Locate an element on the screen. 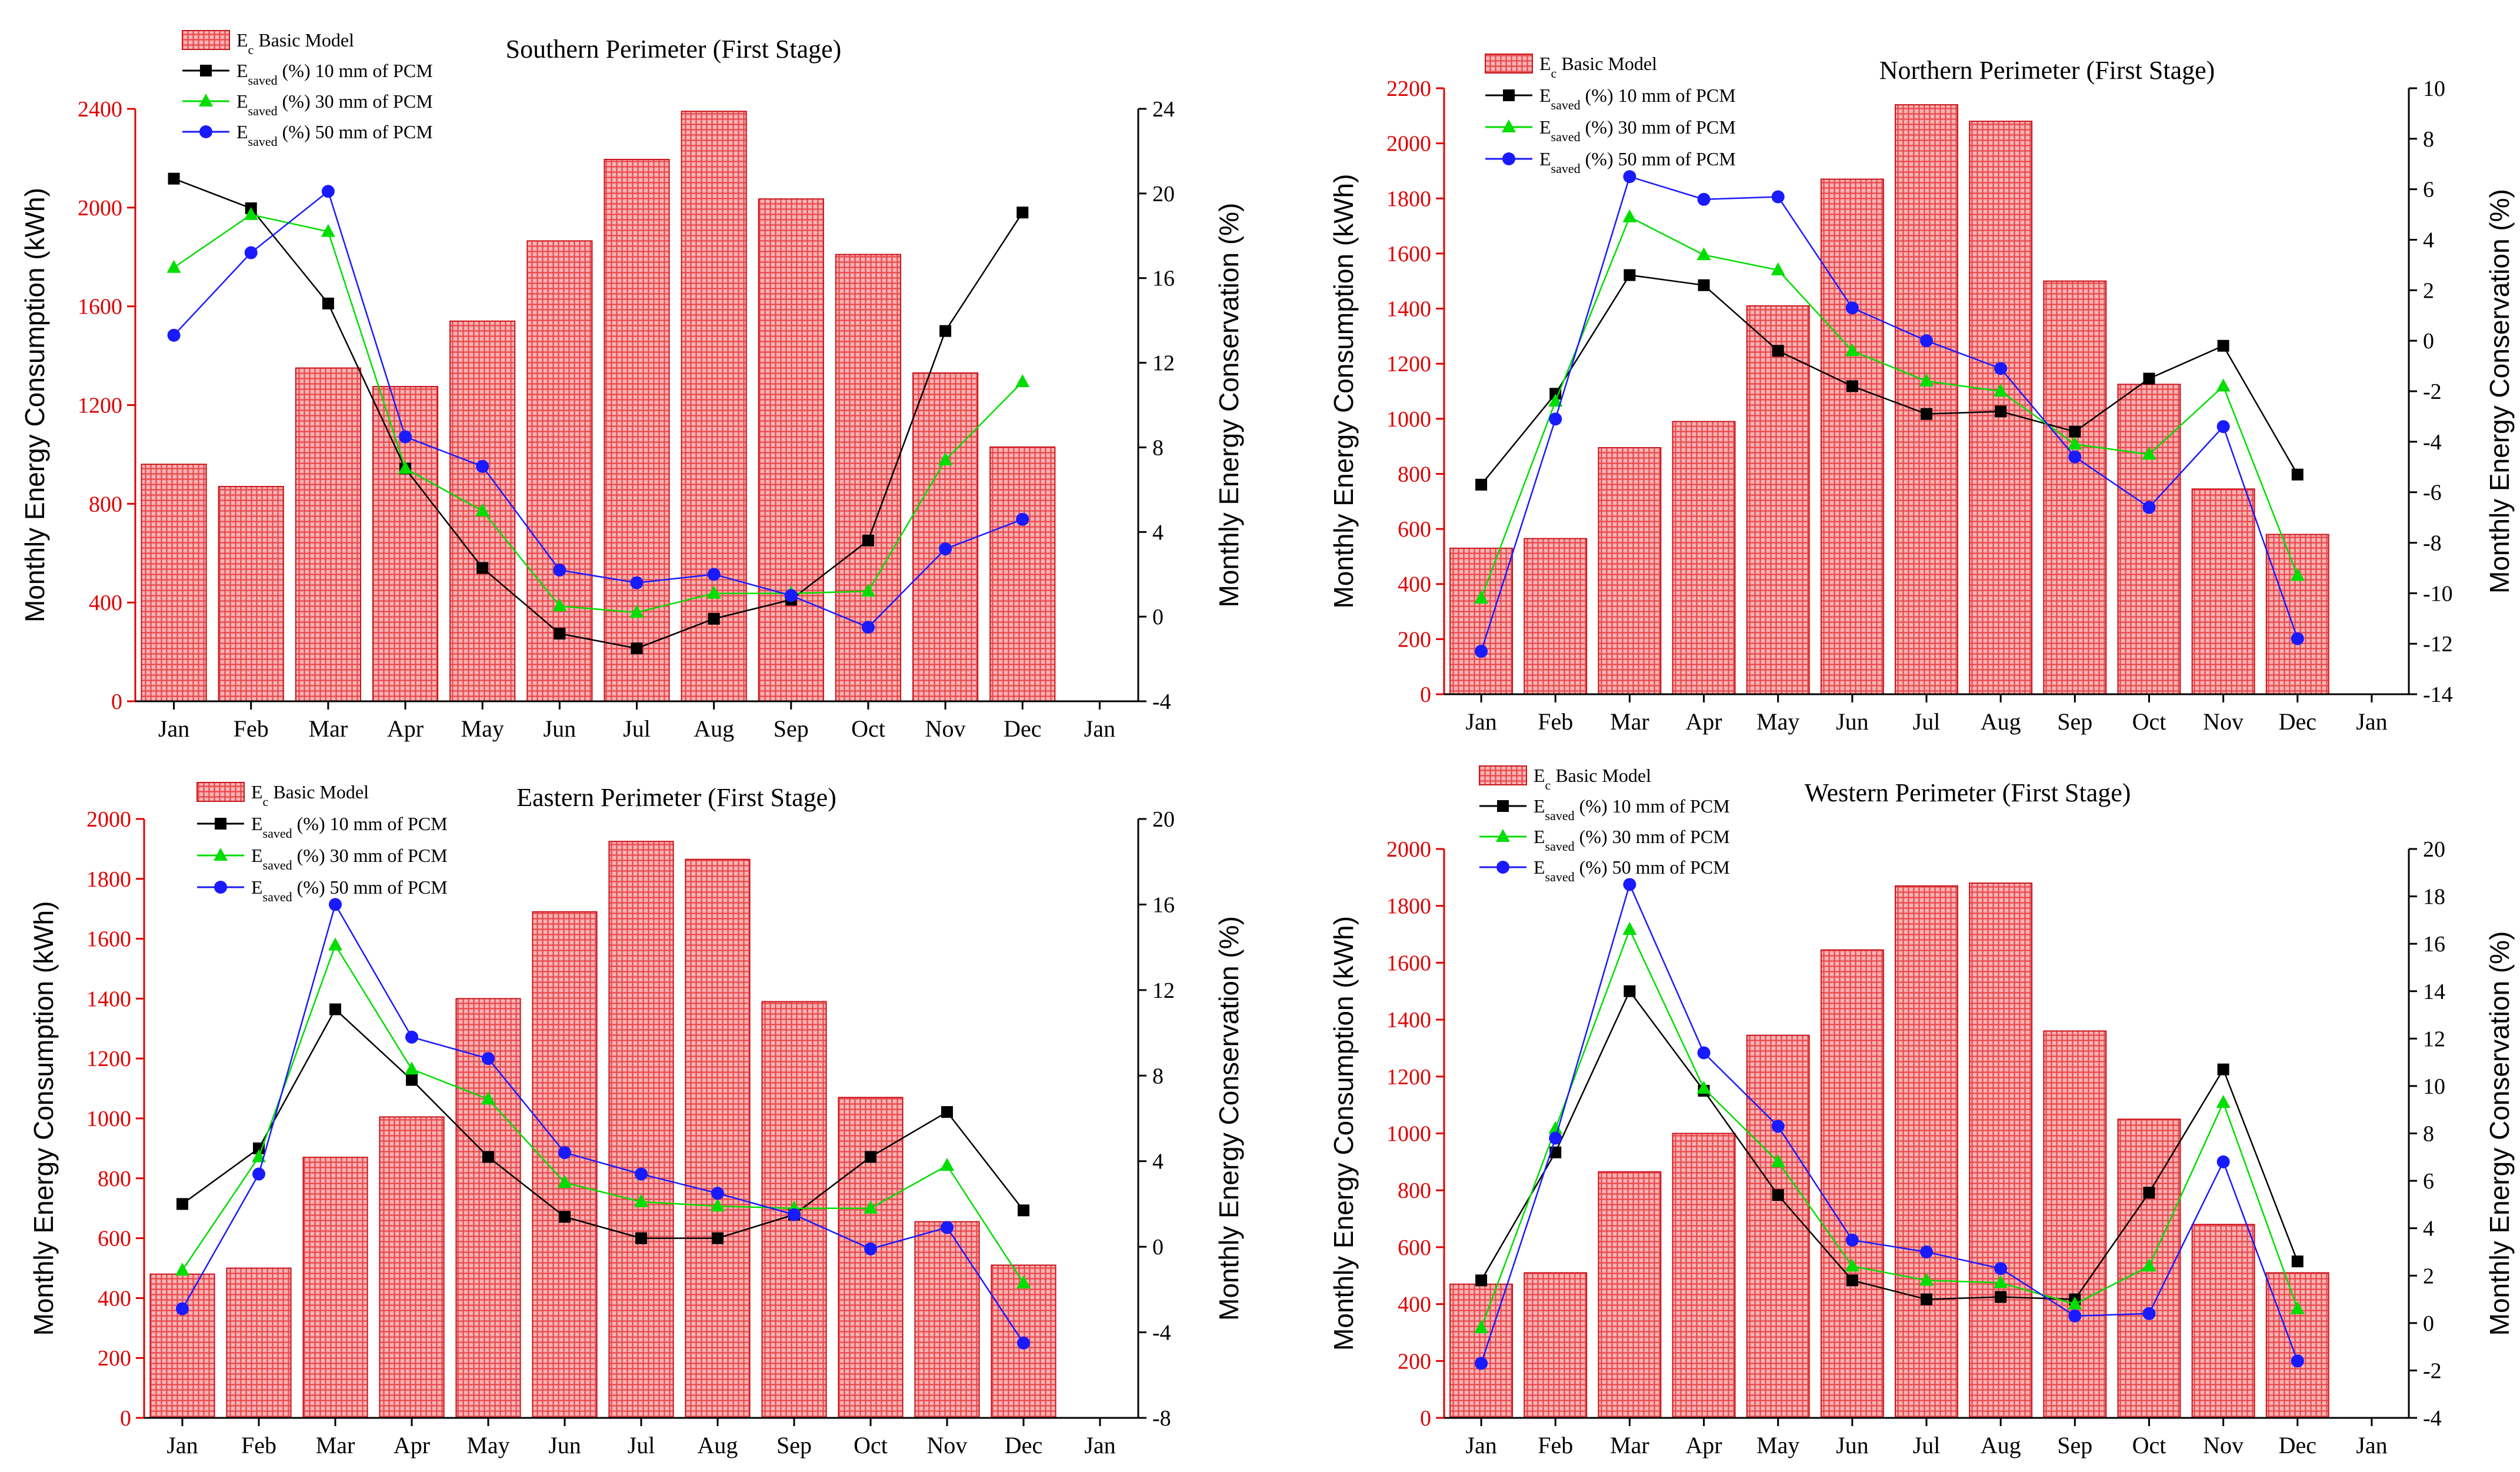  point-30mm-jan is located at coordinates (1481, 597).